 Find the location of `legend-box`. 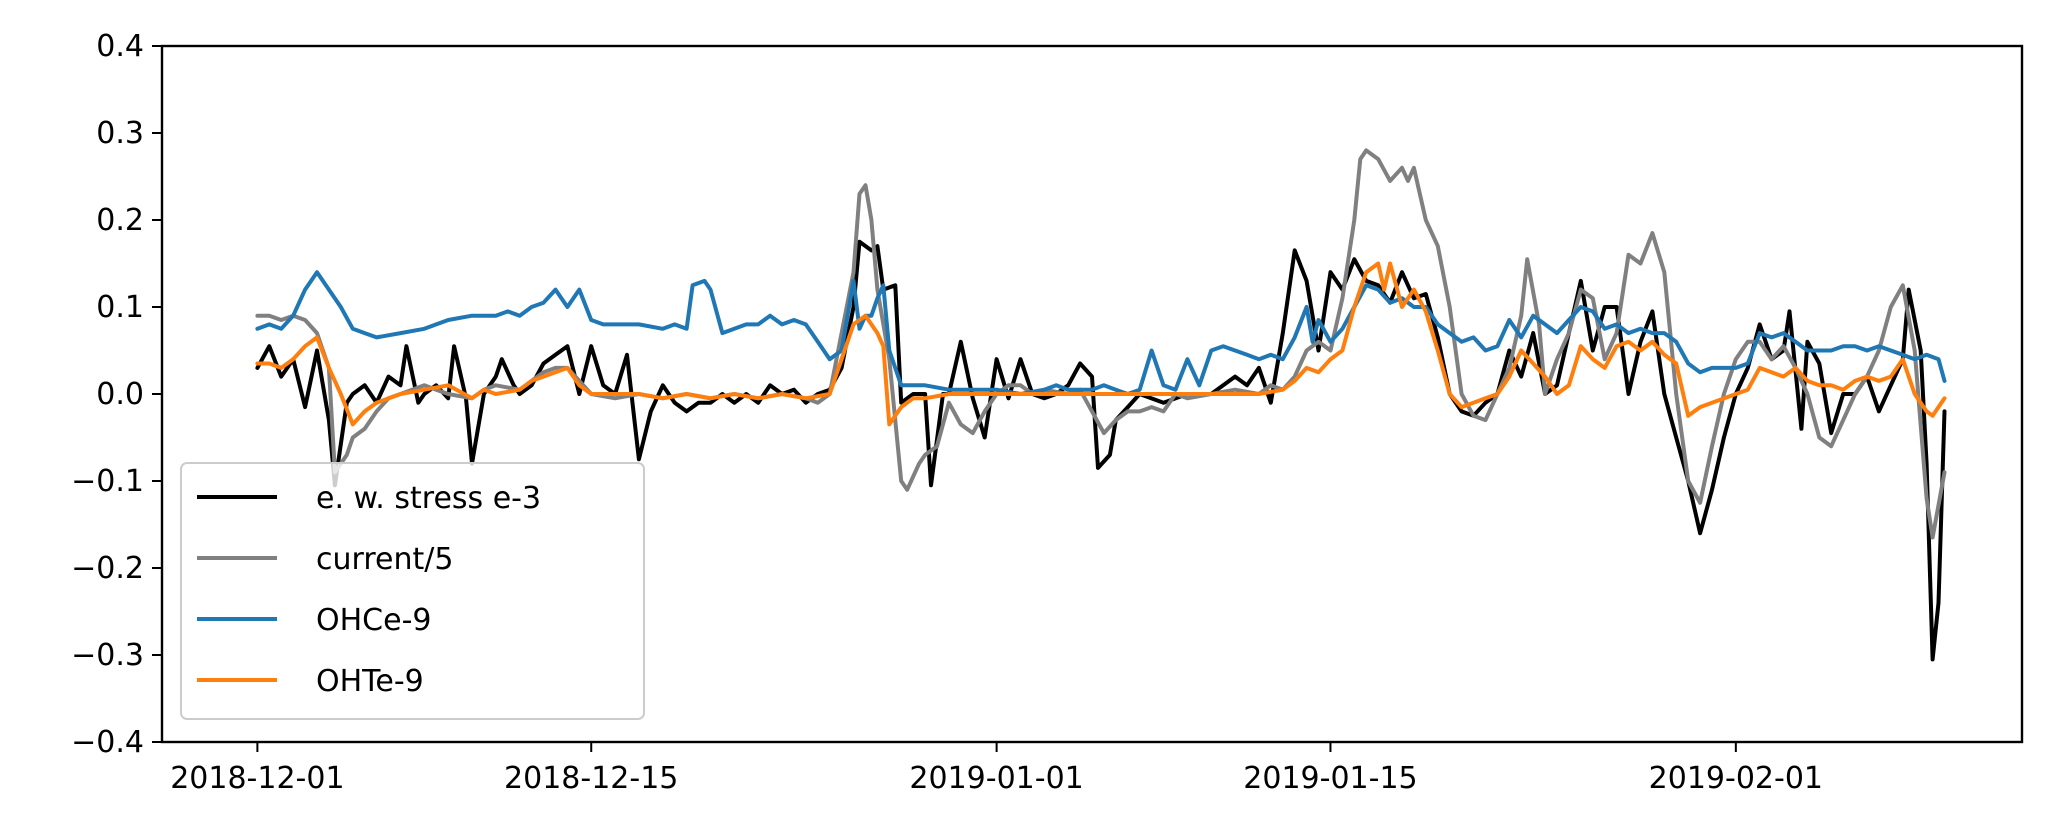

legend-box is located at coordinates (412, 591).